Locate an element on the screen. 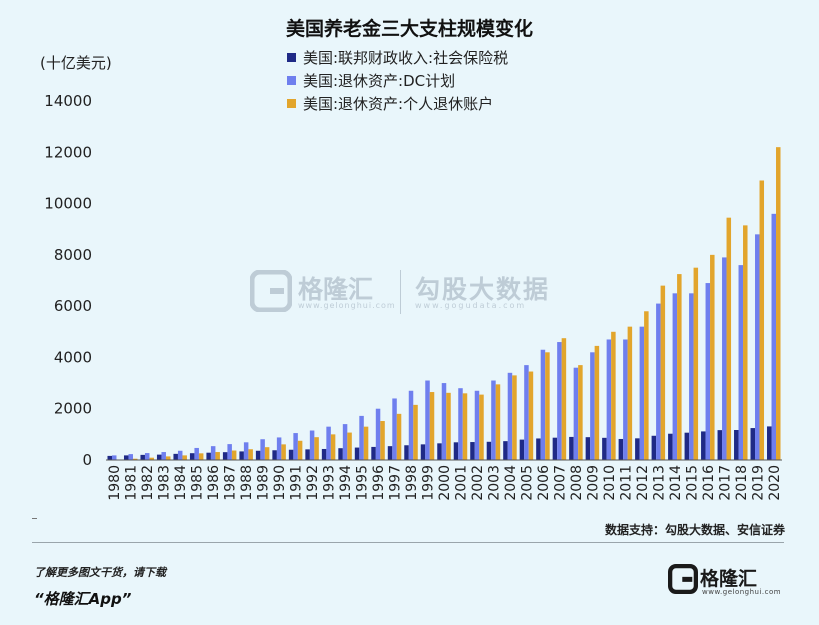 This screenshot has height=625, width=819. bar-dc-plan-1997 is located at coordinates (394, 429).